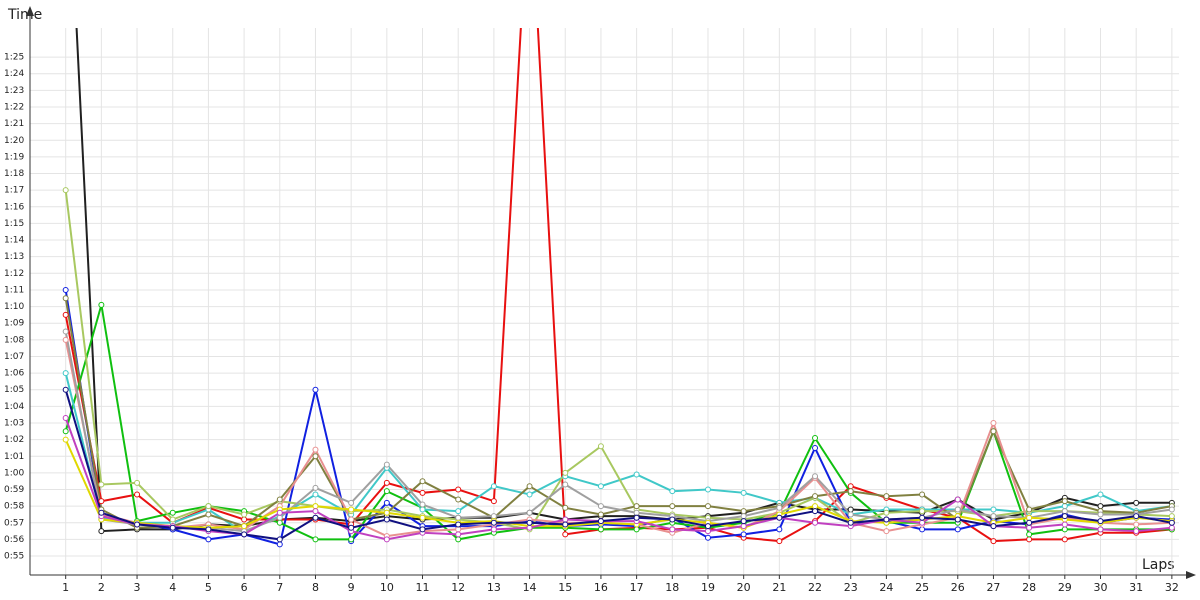 This screenshot has height=600, width=1200. What do you see at coordinates (14, 141) in the screenshot?
I see `y-tick-label: 1:20` at bounding box center [14, 141].